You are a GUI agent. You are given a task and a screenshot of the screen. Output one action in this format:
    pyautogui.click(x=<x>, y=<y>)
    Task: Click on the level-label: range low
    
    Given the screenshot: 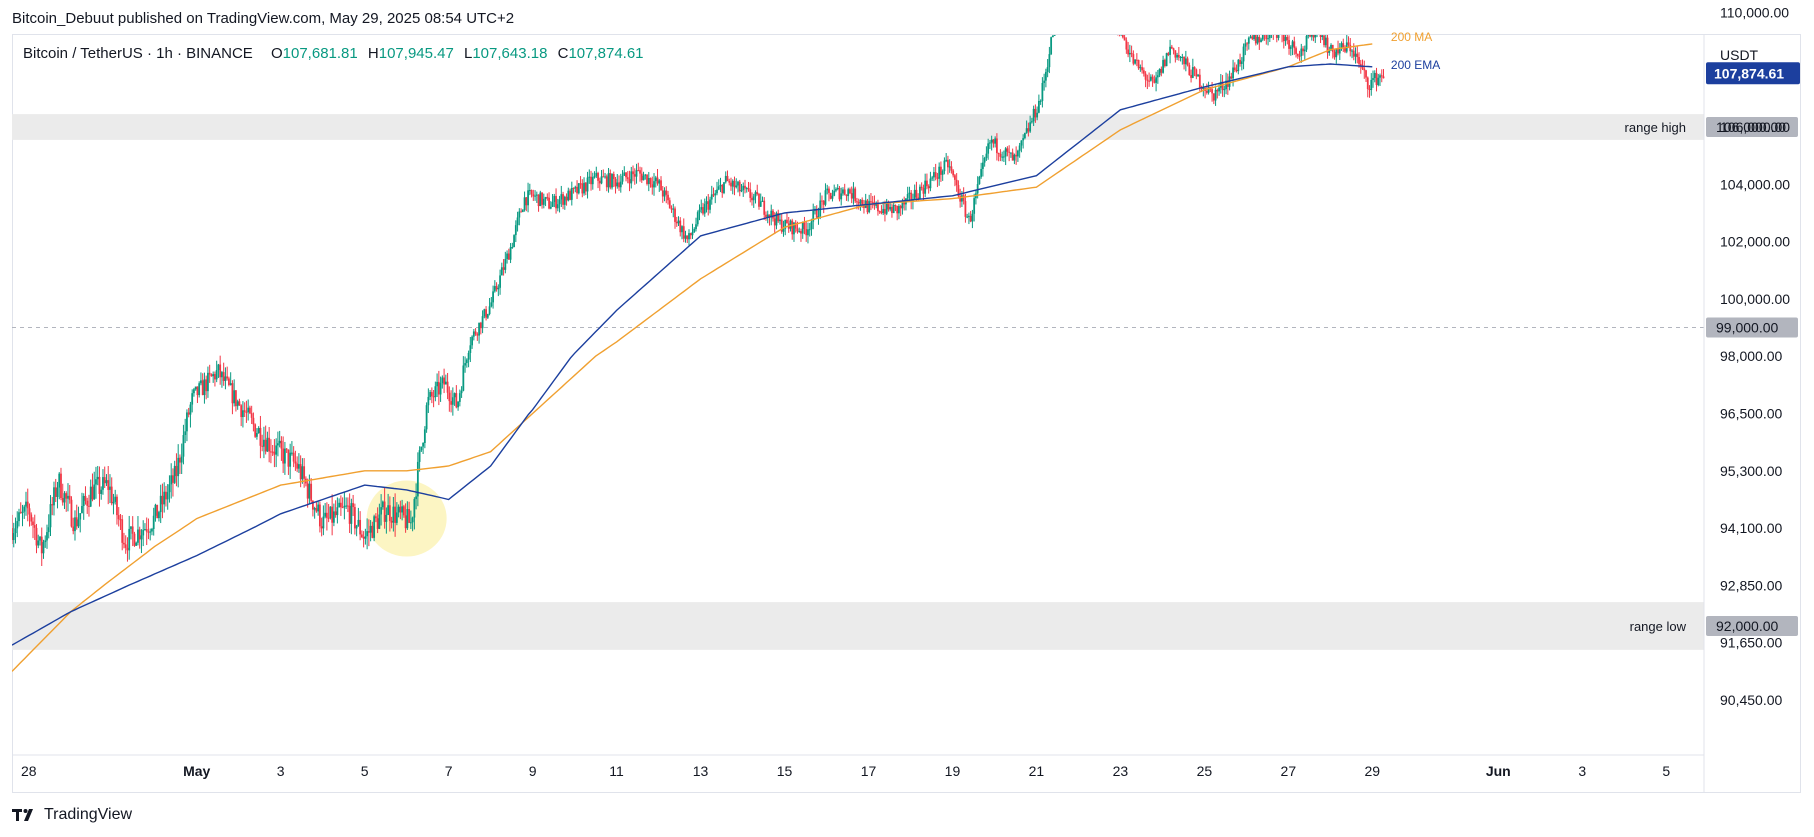 What is the action you would take?
    pyautogui.click(x=1658, y=626)
    